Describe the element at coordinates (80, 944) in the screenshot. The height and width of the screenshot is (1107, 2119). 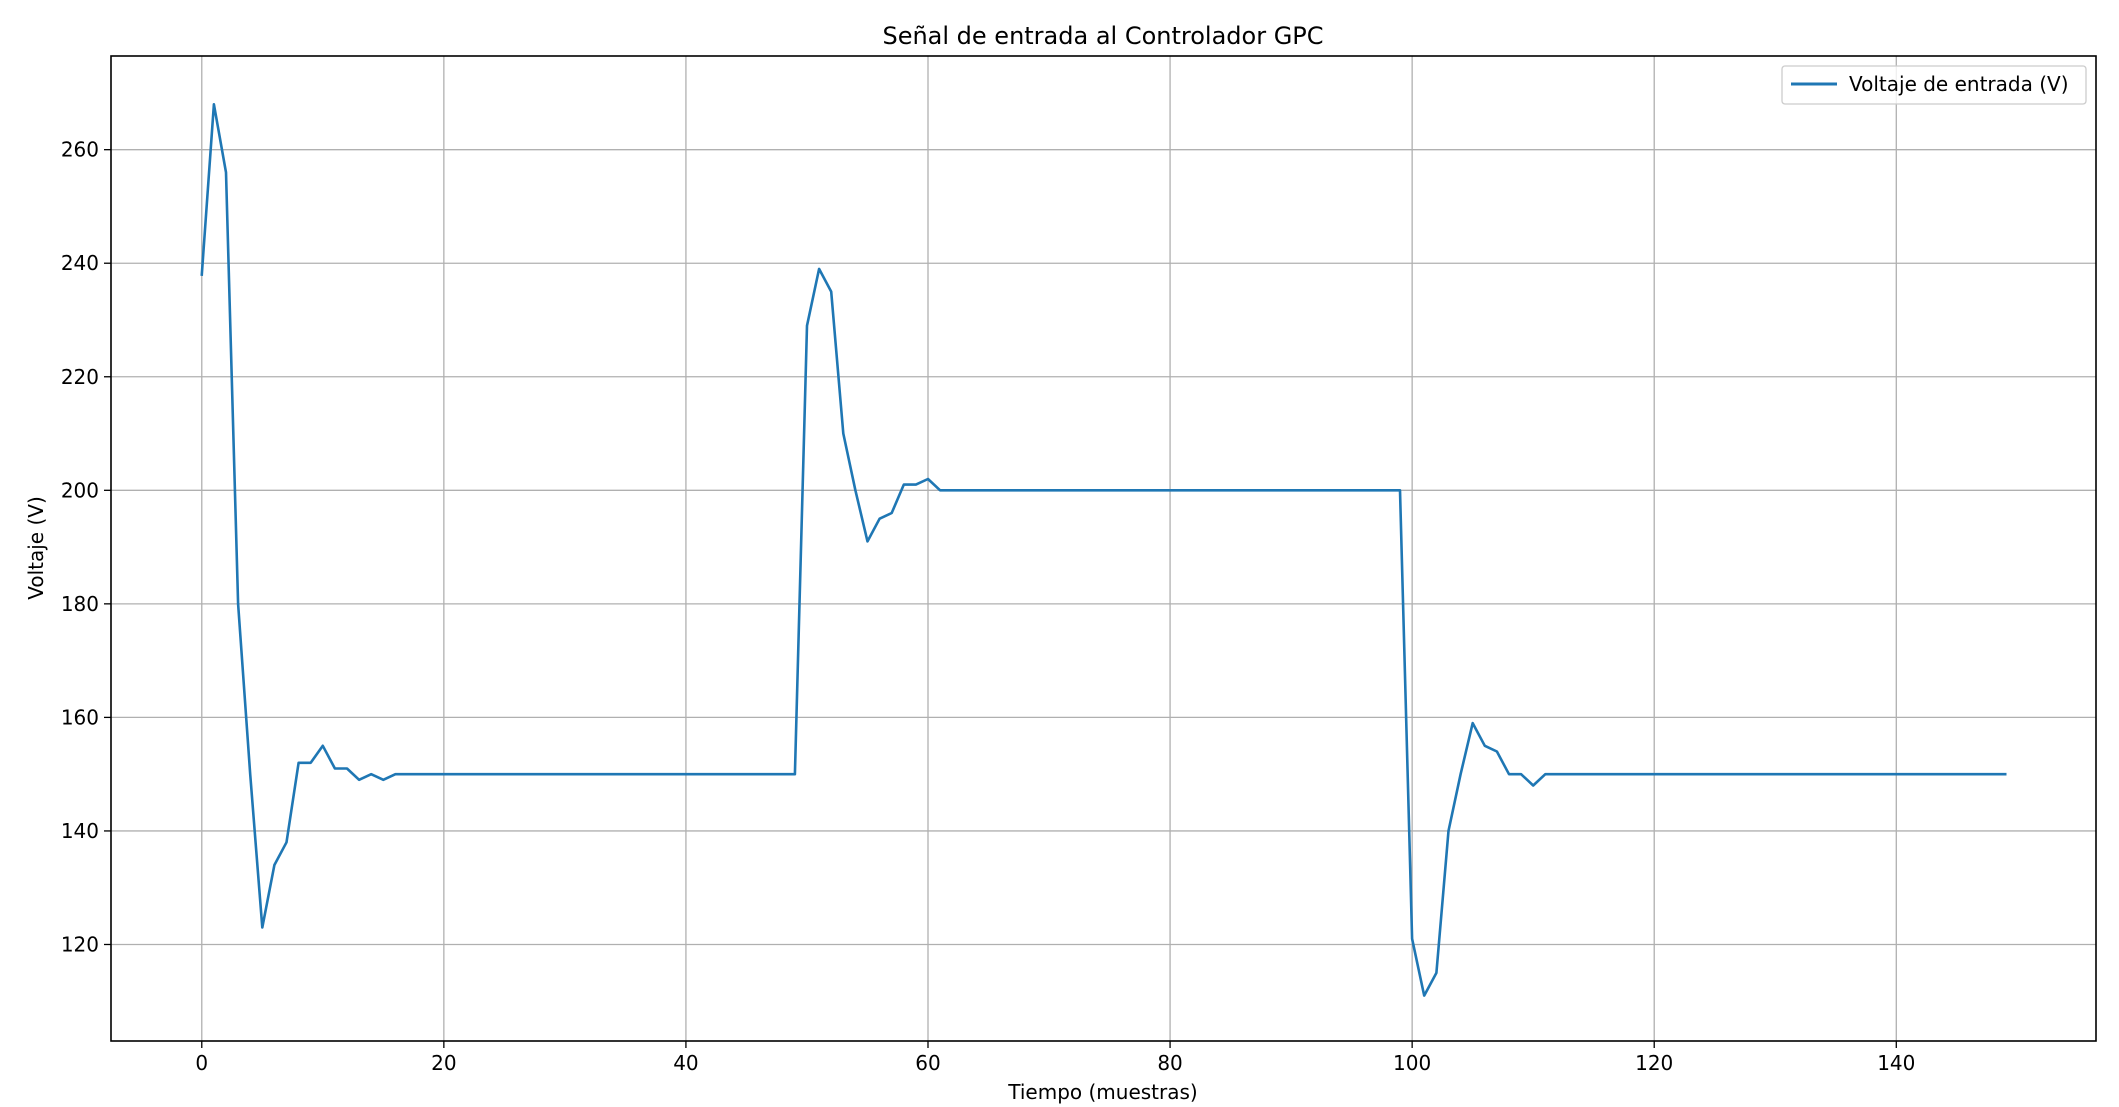
I see `y-tick-label: 120` at that location.